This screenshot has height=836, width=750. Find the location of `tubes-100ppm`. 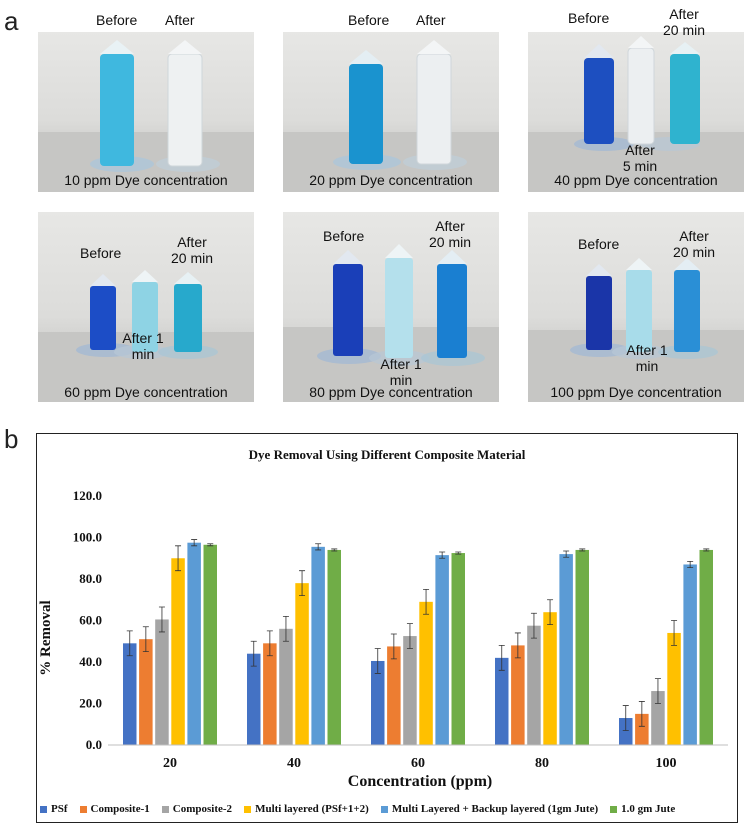

tubes-100ppm is located at coordinates (636, 330).